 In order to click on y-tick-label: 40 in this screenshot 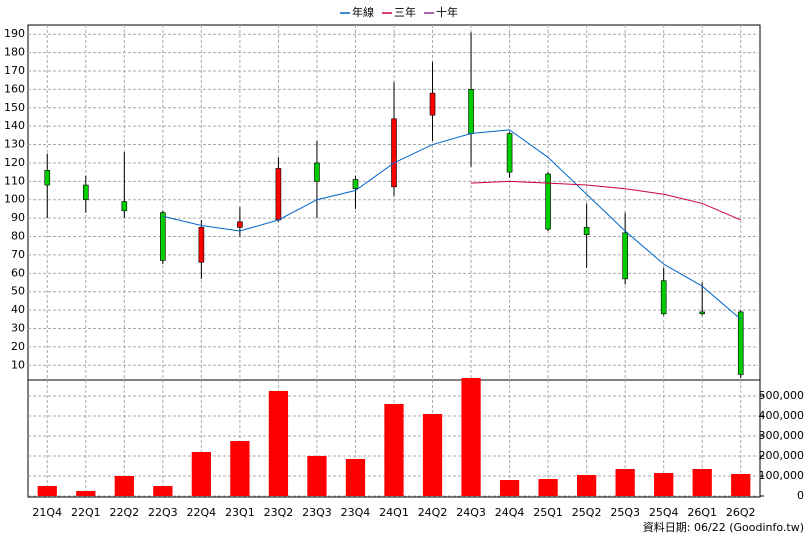, I will do `click(18, 309)`.